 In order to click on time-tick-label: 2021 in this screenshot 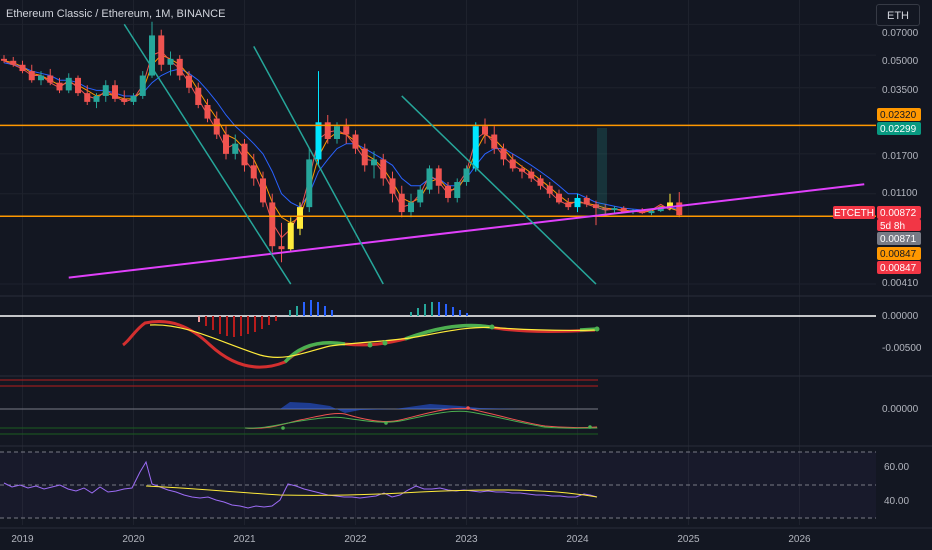, I will do `click(244, 539)`.